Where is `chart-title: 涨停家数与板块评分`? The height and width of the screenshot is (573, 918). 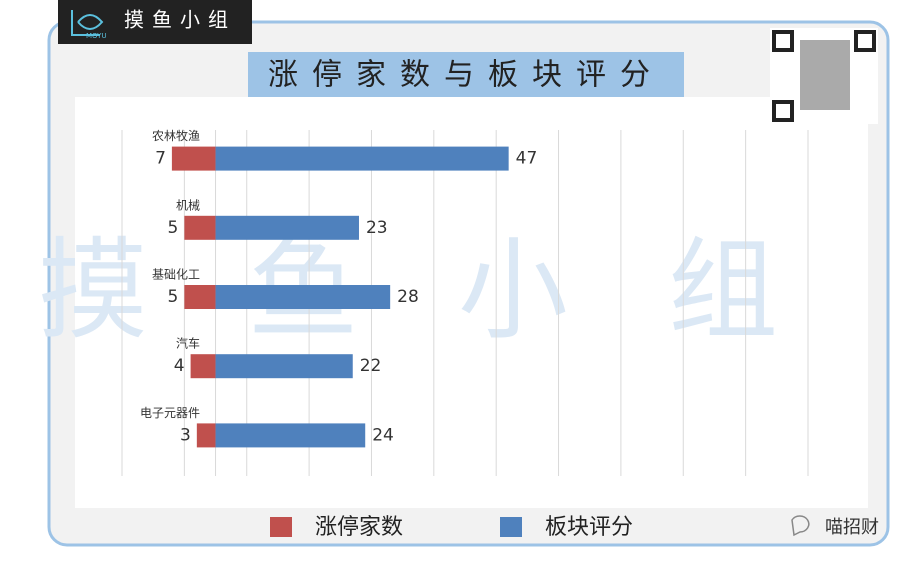
chart-title: 涨停家数与板块评分 is located at coordinates (466, 75).